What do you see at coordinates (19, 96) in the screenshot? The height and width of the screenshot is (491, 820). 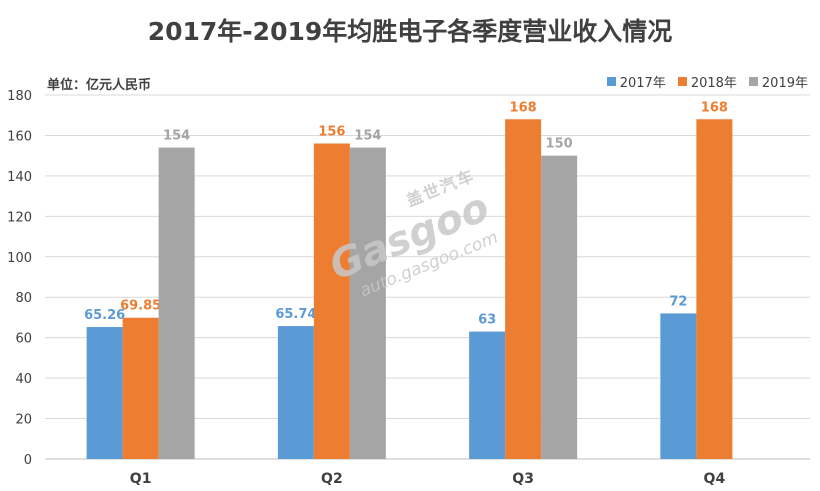 I see `y-tick-label-180: 180` at bounding box center [19, 96].